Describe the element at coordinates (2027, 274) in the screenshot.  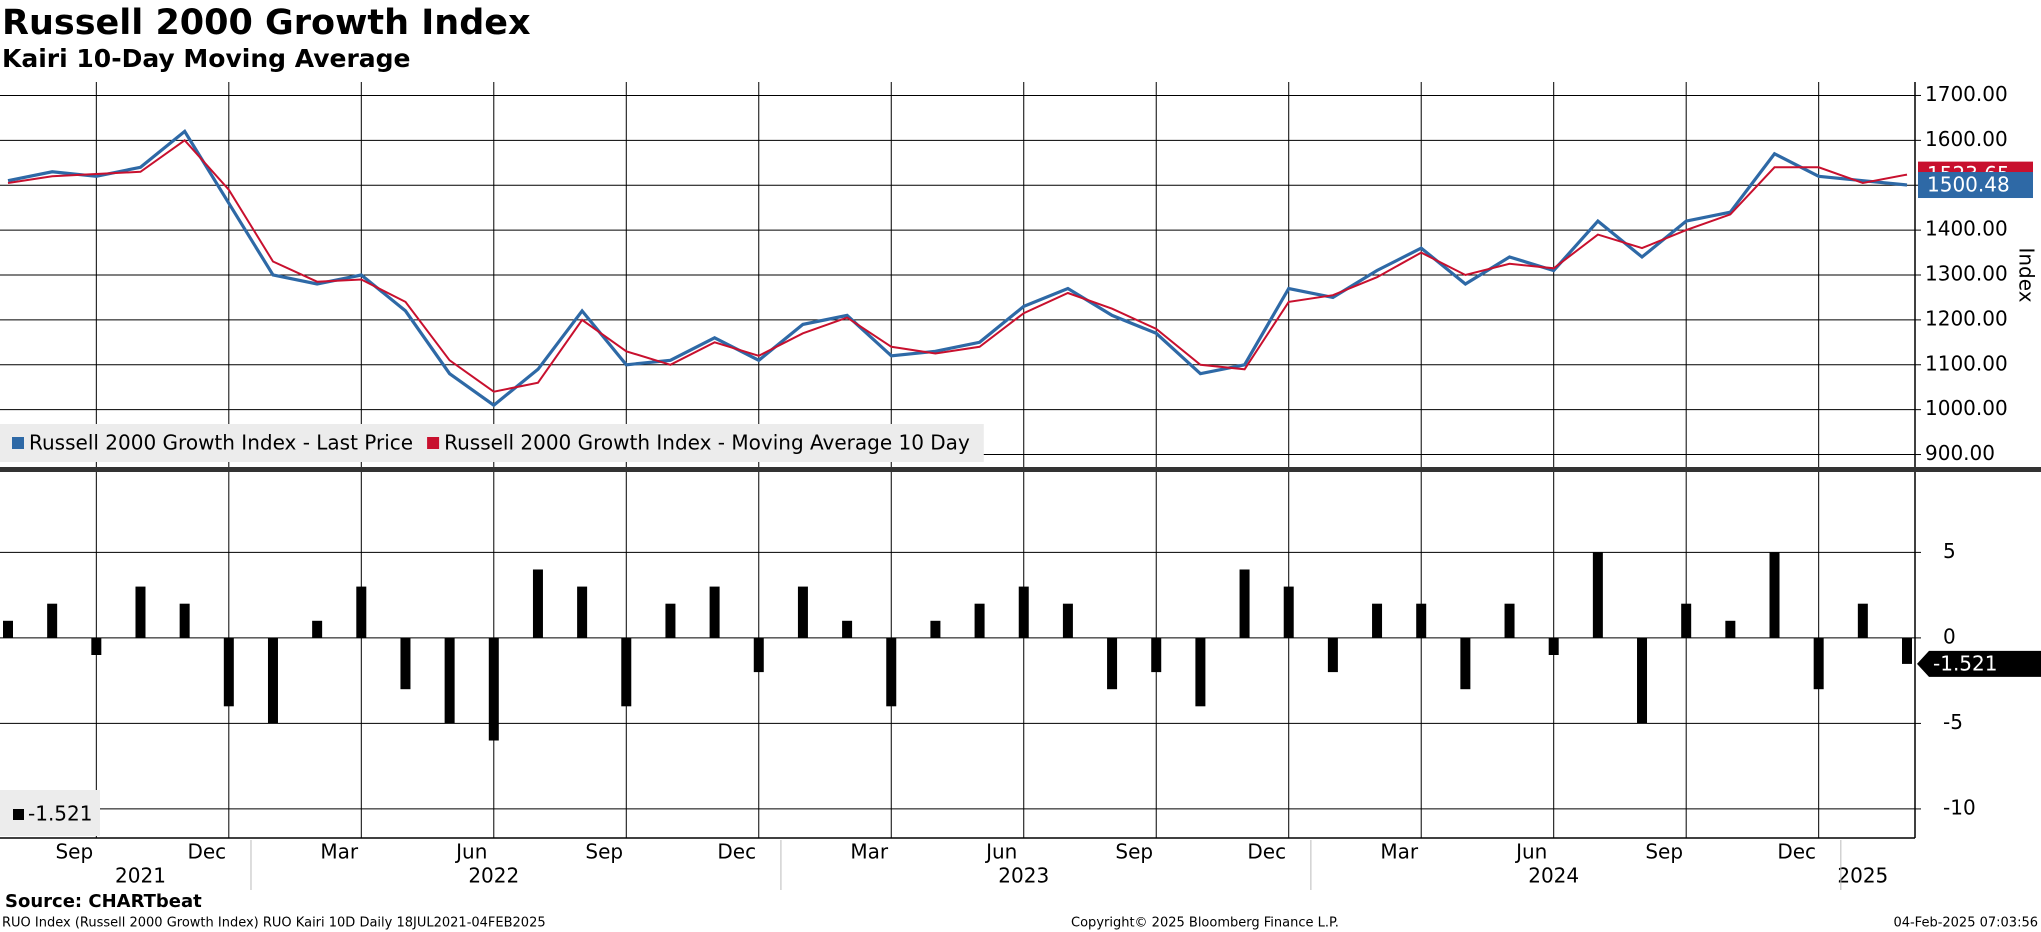
I see `y-axis-label: Index` at that location.